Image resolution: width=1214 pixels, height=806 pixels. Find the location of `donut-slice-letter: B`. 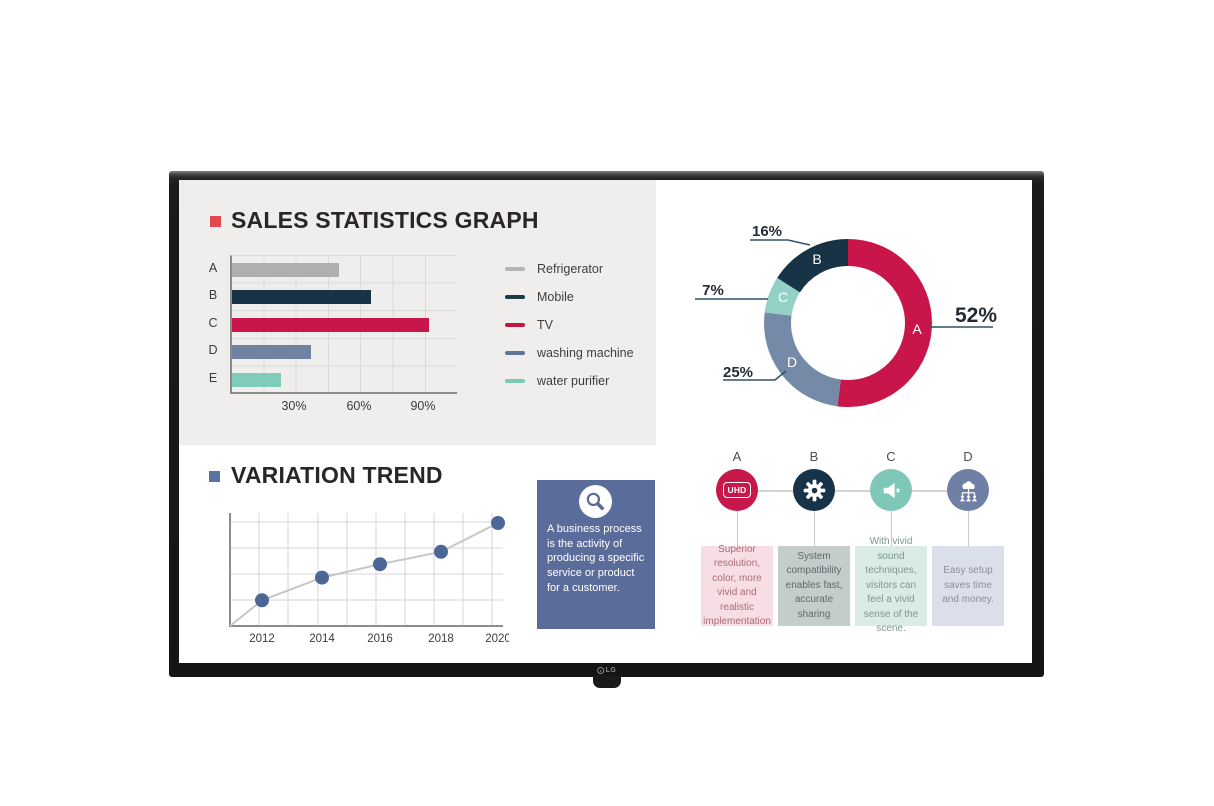

donut-slice-letter: B is located at coordinates (816, 259).